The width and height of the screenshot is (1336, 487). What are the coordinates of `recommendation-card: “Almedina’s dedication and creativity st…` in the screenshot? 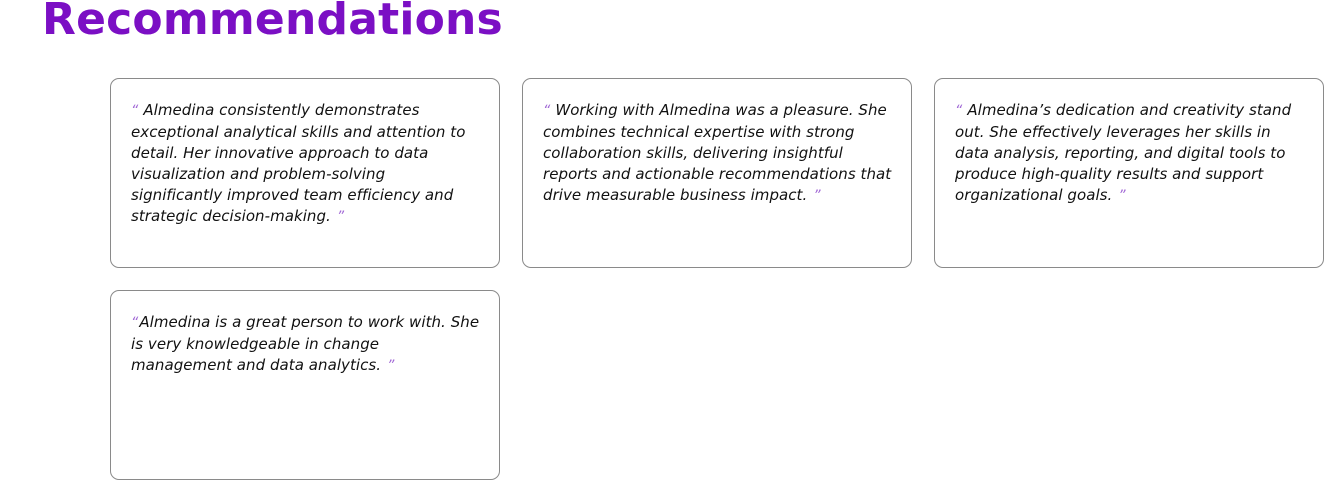 It's located at (1129, 173).